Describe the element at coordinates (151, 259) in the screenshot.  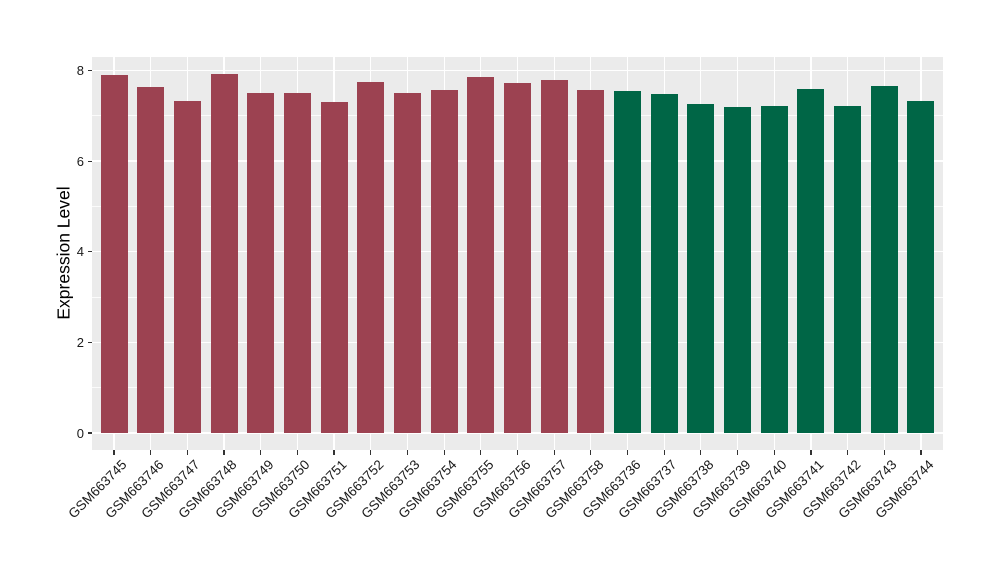
I see `bar-GSM663746` at that location.